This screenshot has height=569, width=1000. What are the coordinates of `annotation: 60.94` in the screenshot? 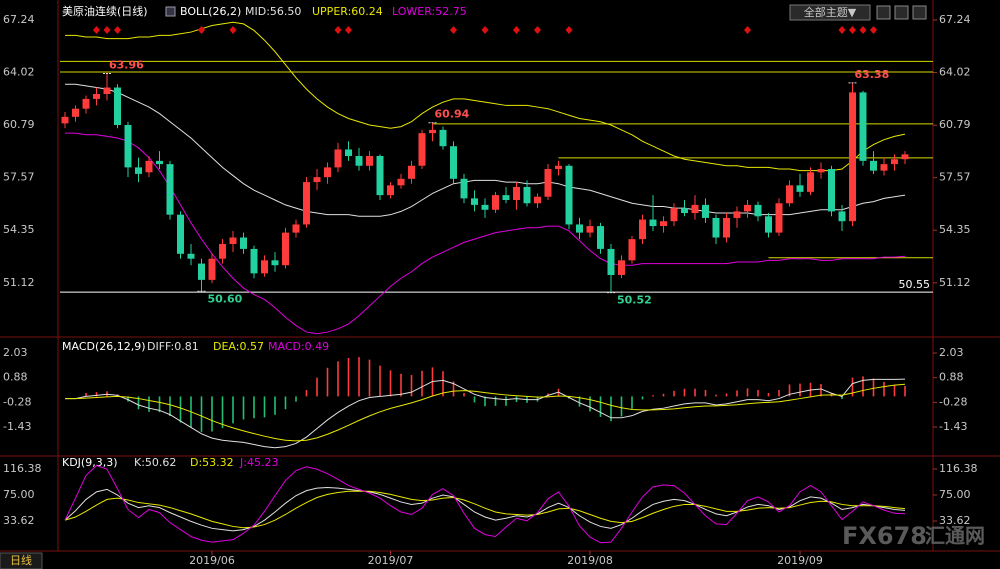 It's located at (452, 114).